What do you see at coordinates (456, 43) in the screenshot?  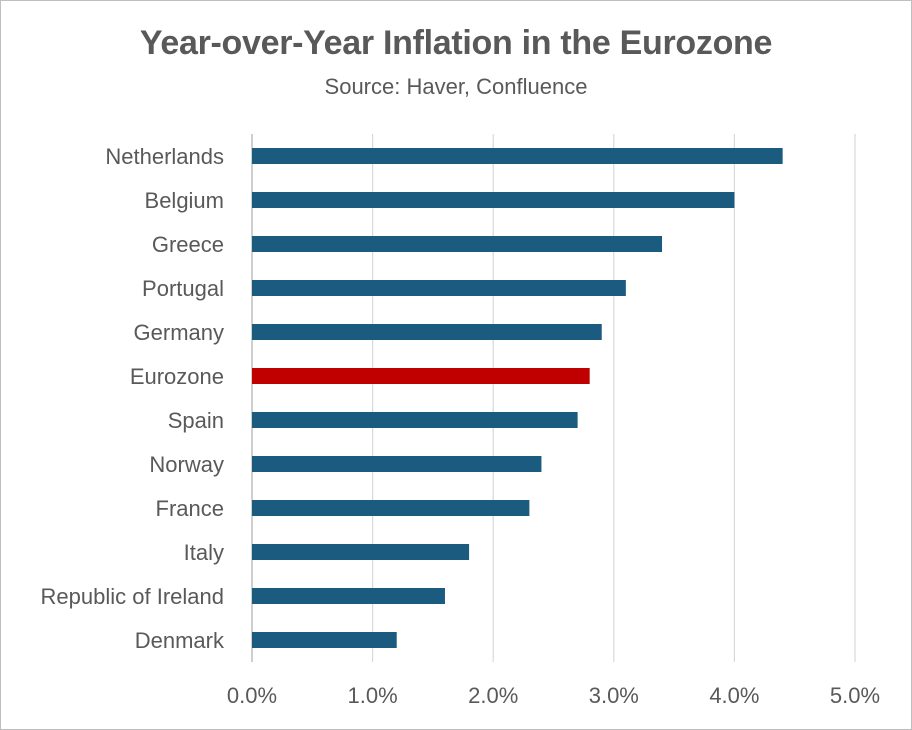 I see `chart-title: Year-over-Year Inflation in the Eurozone` at bounding box center [456, 43].